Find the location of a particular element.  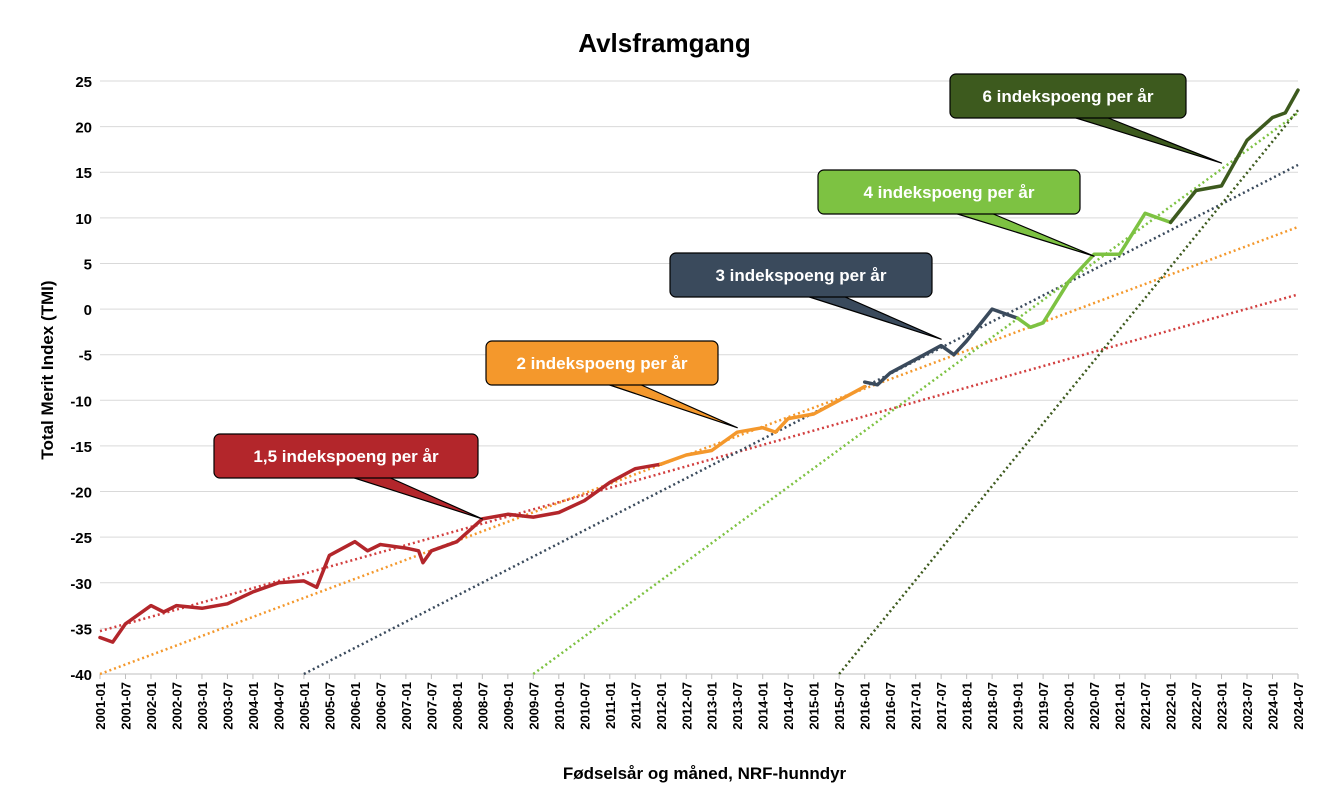

y-tick-label: 5 is located at coordinates (88, 264).